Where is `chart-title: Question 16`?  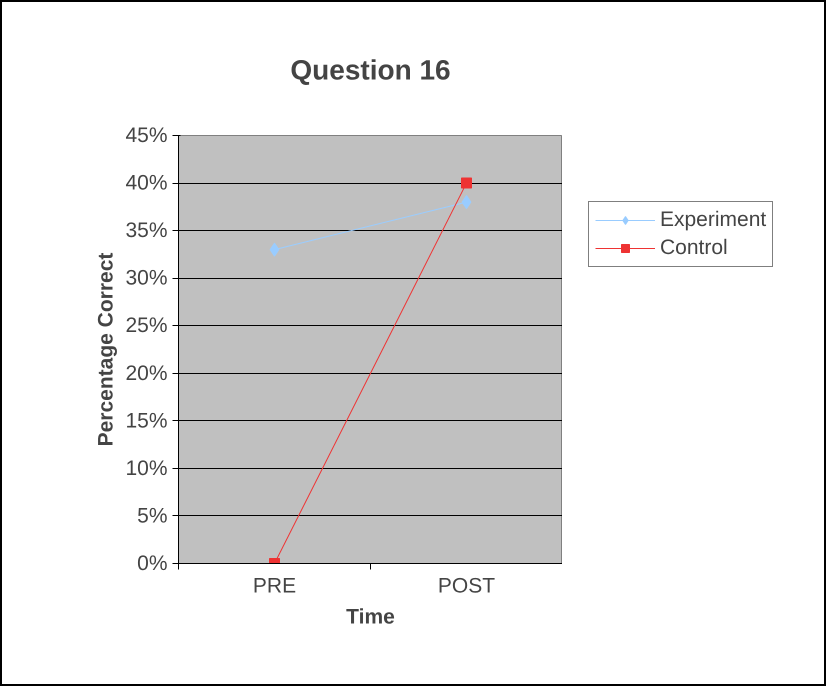
chart-title: Question 16 is located at coordinates (370, 70).